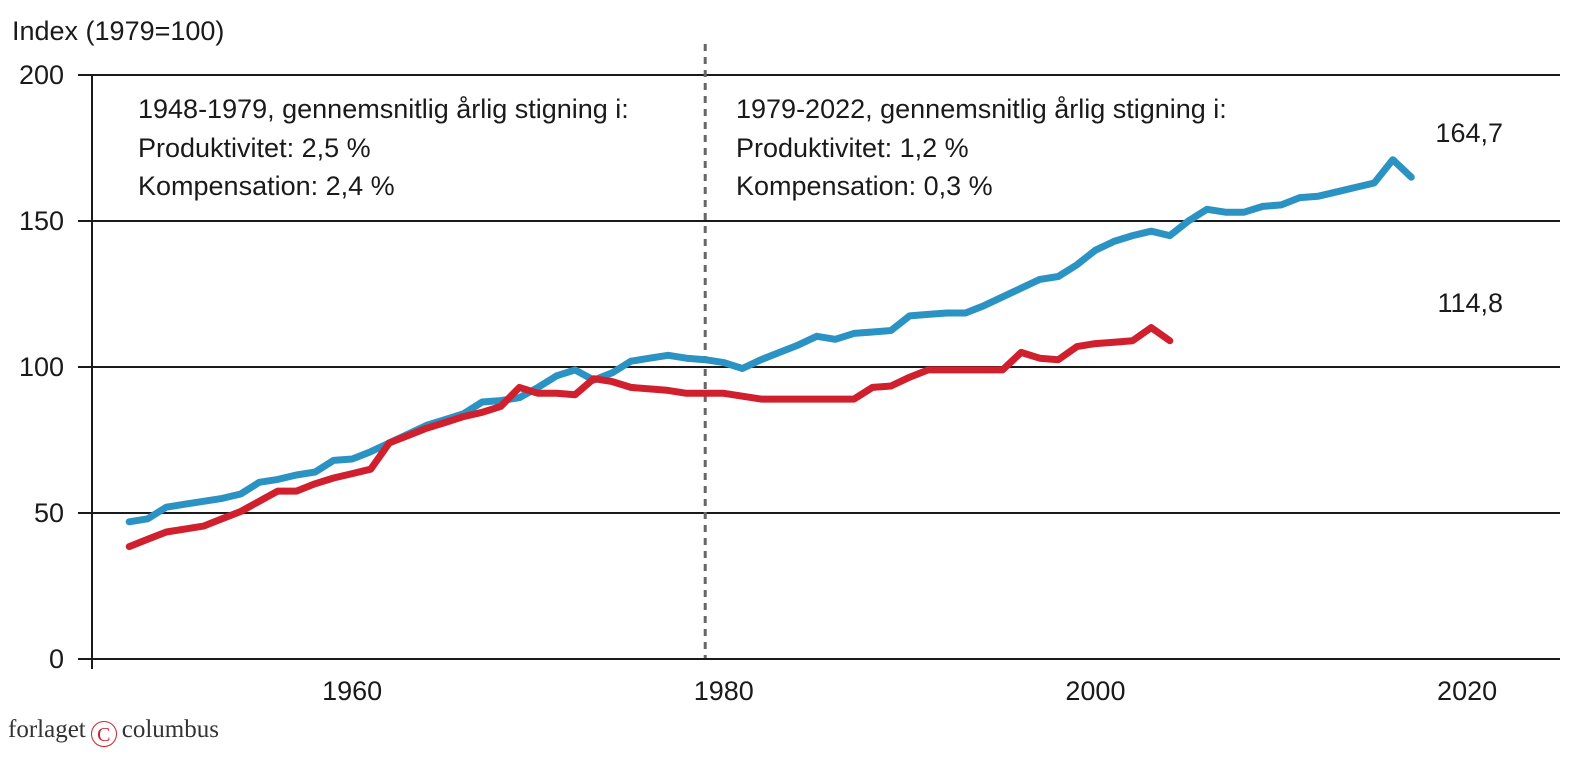  What do you see at coordinates (56, 659) in the screenshot?
I see `y-tick-label-0: 0` at bounding box center [56, 659].